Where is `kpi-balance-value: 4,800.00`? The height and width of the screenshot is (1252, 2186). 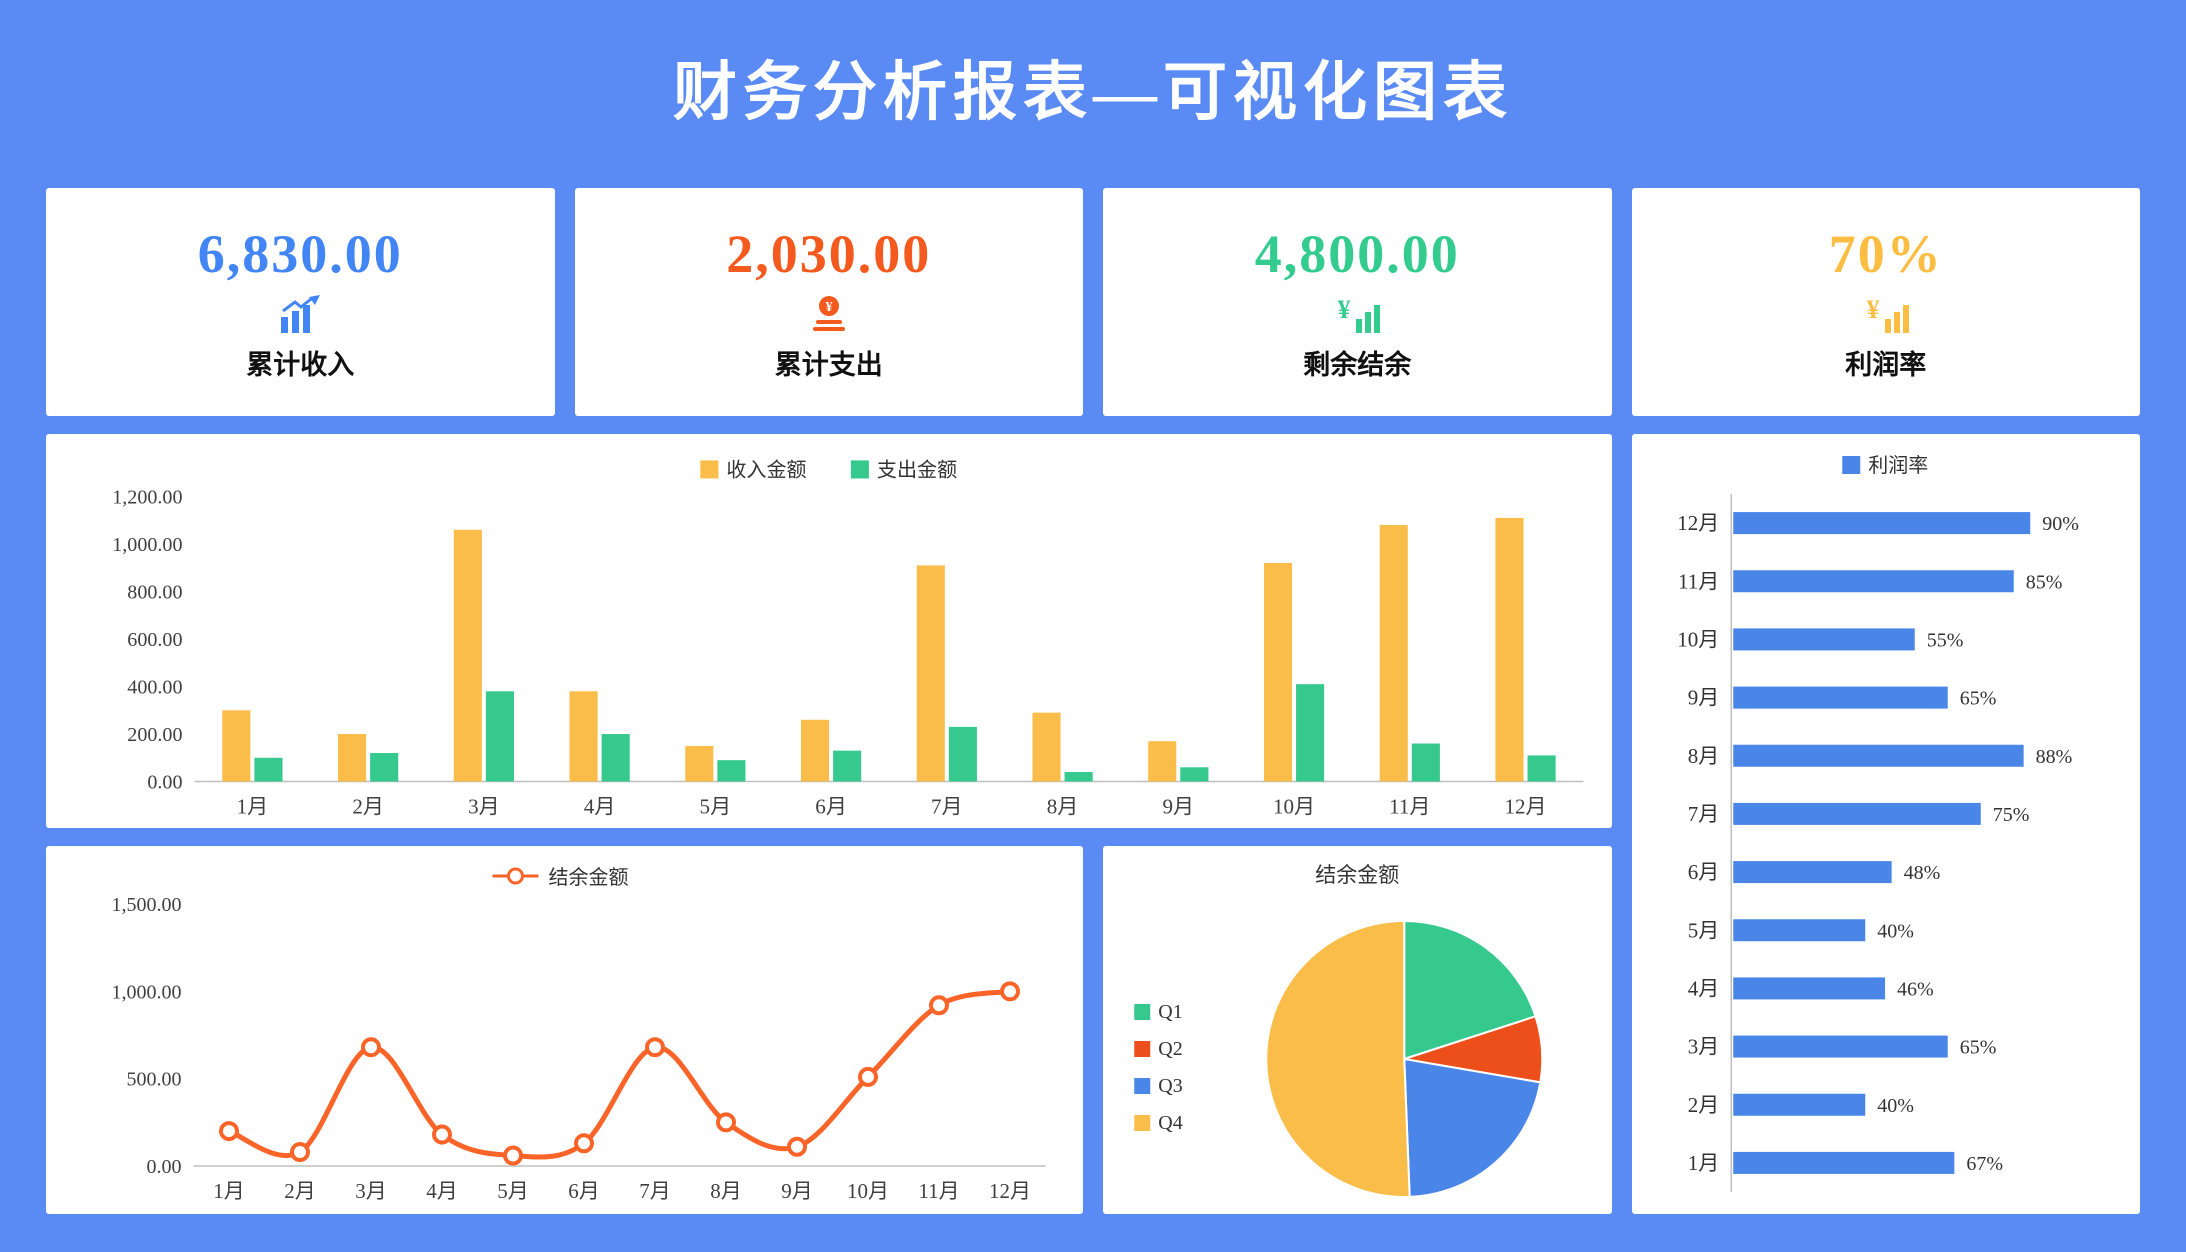
kpi-balance-value: 4,800.00 is located at coordinates (1357, 253).